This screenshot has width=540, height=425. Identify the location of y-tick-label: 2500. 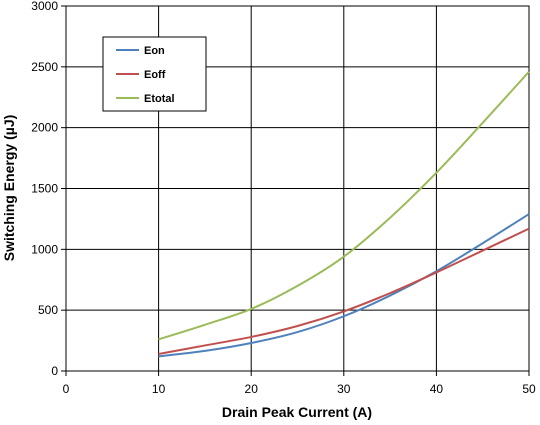
(44, 67).